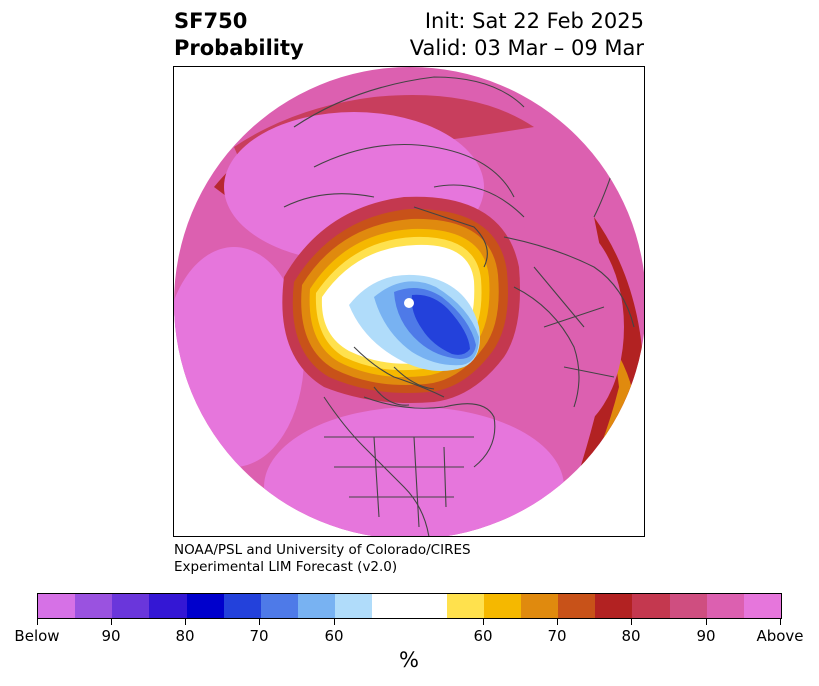  Describe the element at coordinates (483, 636) in the screenshot. I see `tick-label-above-60: 60` at that location.